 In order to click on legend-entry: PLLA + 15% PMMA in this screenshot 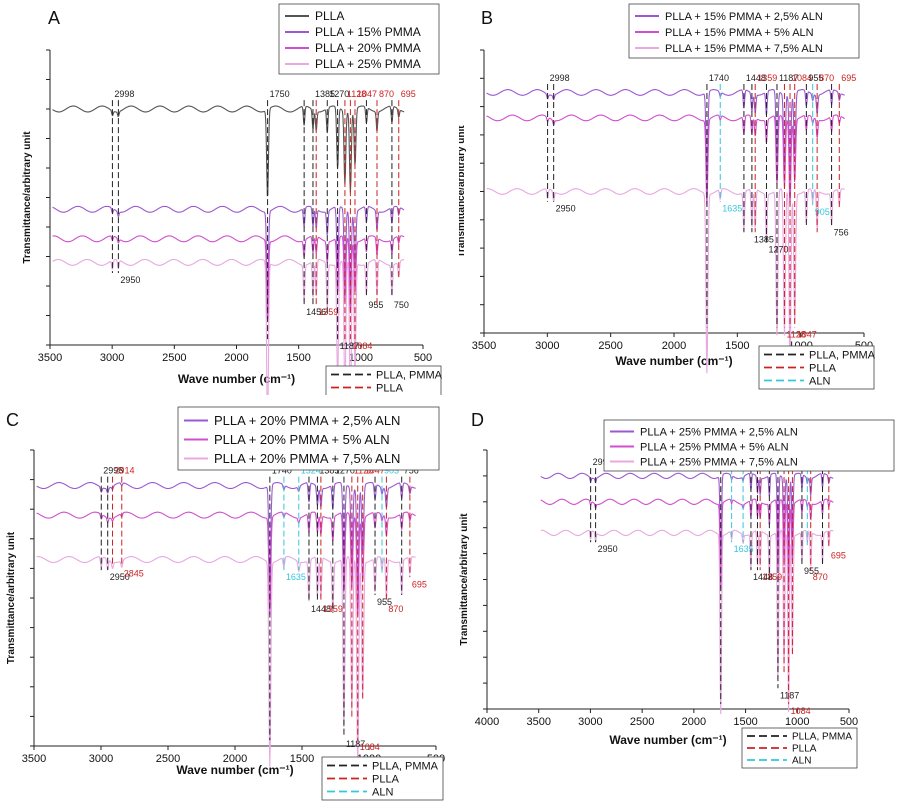, I will do `click(368, 32)`.